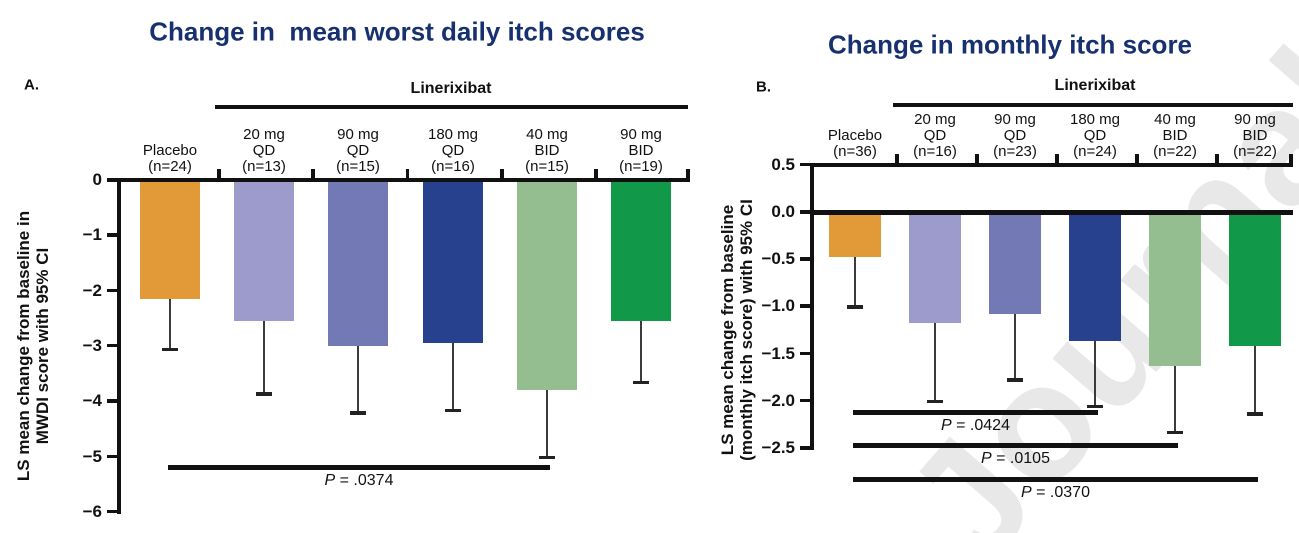 The height and width of the screenshot is (533, 1299). What do you see at coordinates (547, 151) in the screenshot?
I see `category-label: 40 mg BID (n=15)` at bounding box center [547, 151].